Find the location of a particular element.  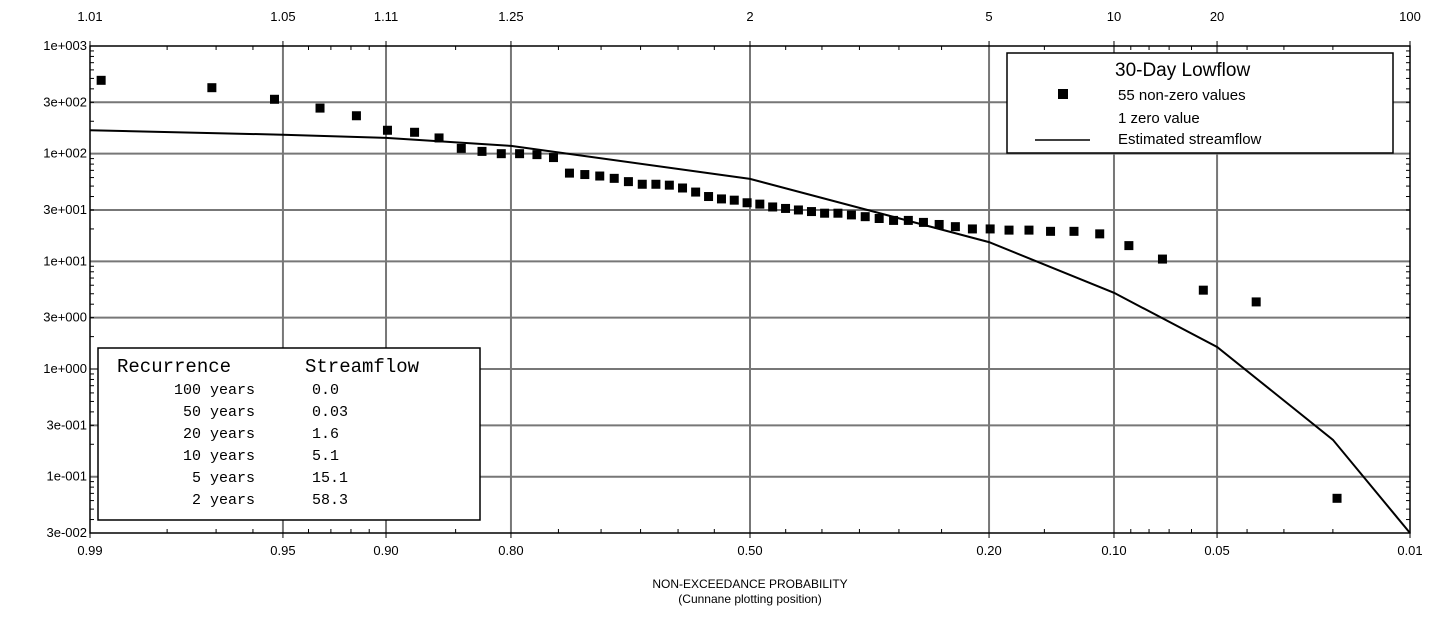

legend-box is located at coordinates (1200, 103).